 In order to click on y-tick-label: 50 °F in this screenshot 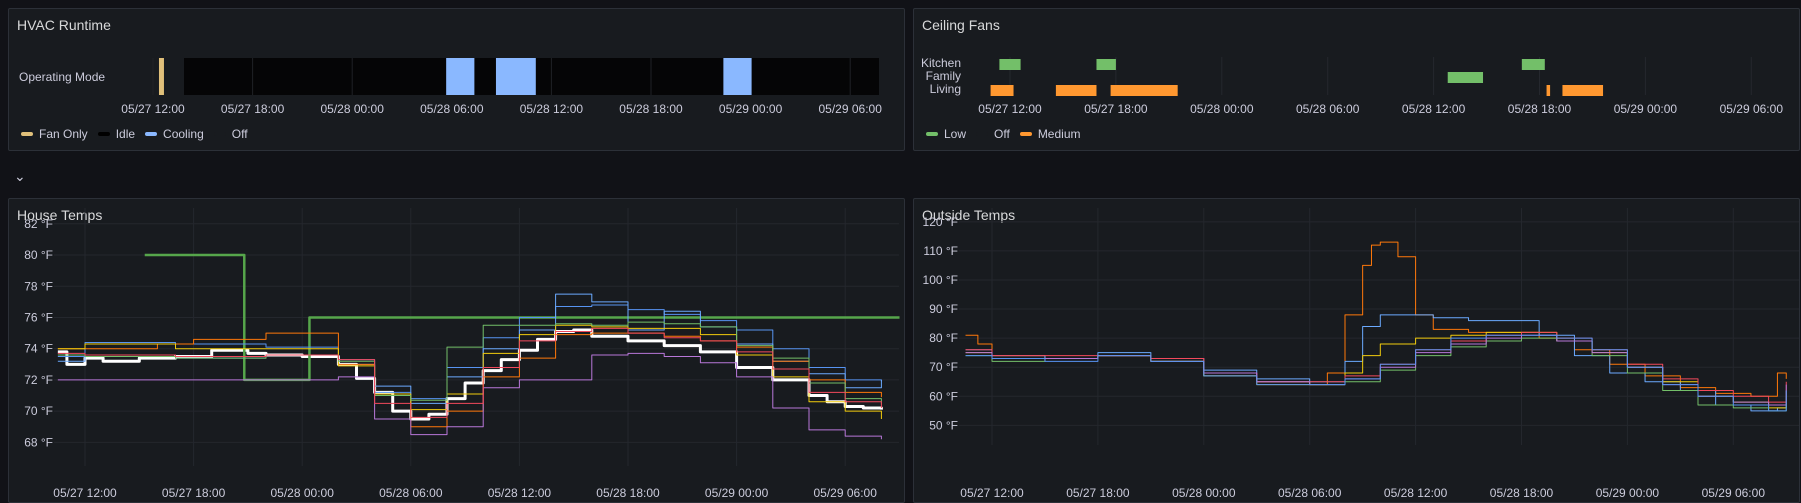, I will do `click(943, 425)`.